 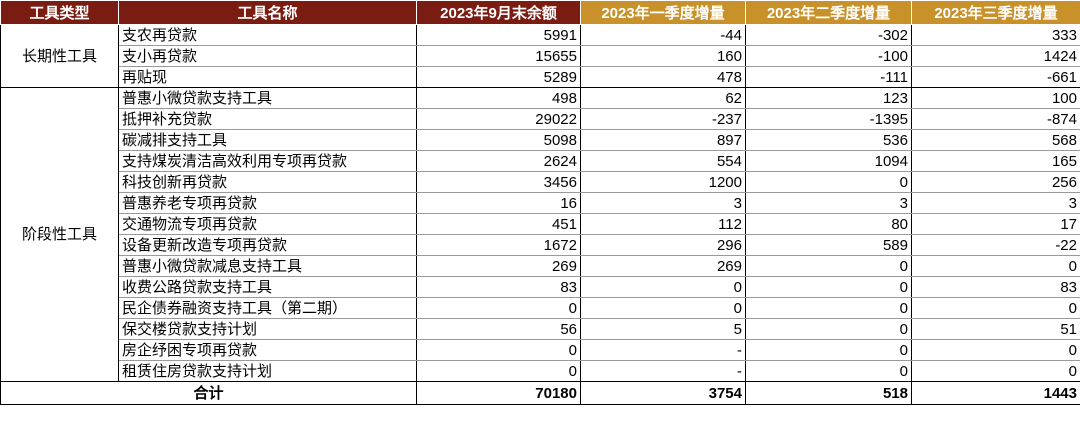 What do you see at coordinates (663, 77) in the screenshot?
I see `q1-increment-cell: 478` at bounding box center [663, 77].